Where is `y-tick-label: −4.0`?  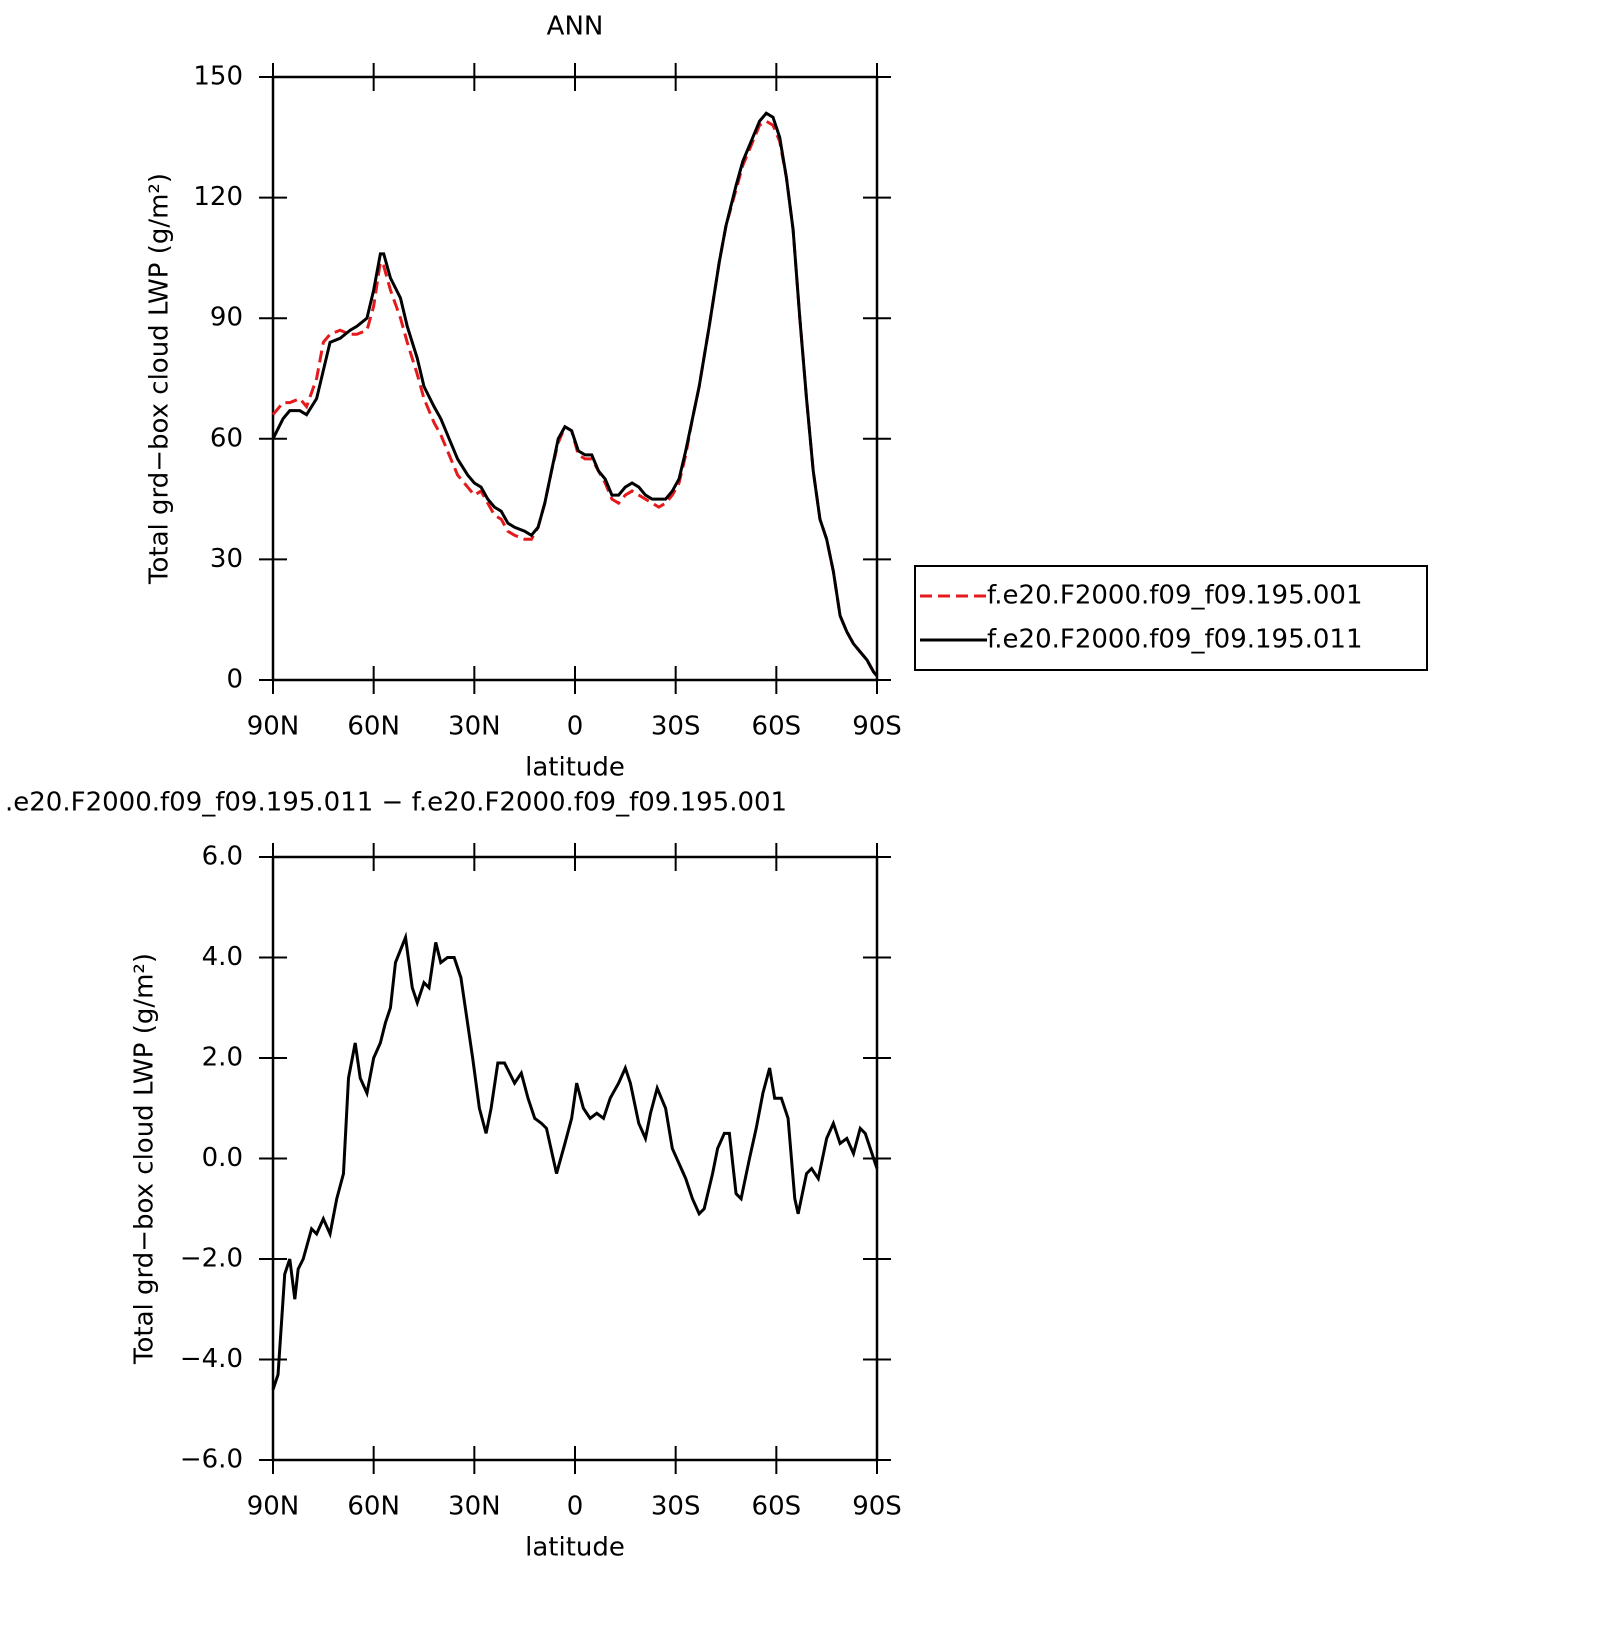
y-tick-label: −4.0 is located at coordinates (211, 1359).